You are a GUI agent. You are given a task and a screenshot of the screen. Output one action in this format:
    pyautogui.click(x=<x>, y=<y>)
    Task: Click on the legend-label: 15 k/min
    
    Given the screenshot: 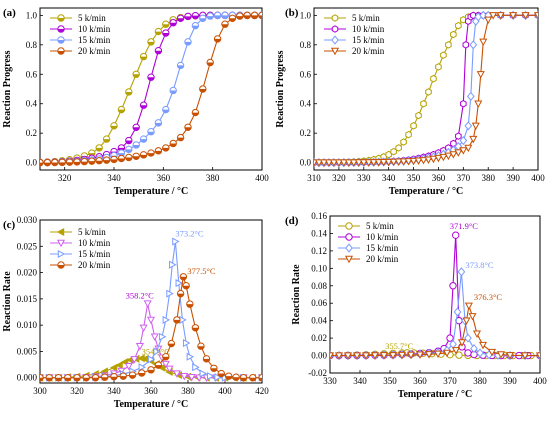 What is the action you would take?
    pyautogui.click(x=382, y=248)
    